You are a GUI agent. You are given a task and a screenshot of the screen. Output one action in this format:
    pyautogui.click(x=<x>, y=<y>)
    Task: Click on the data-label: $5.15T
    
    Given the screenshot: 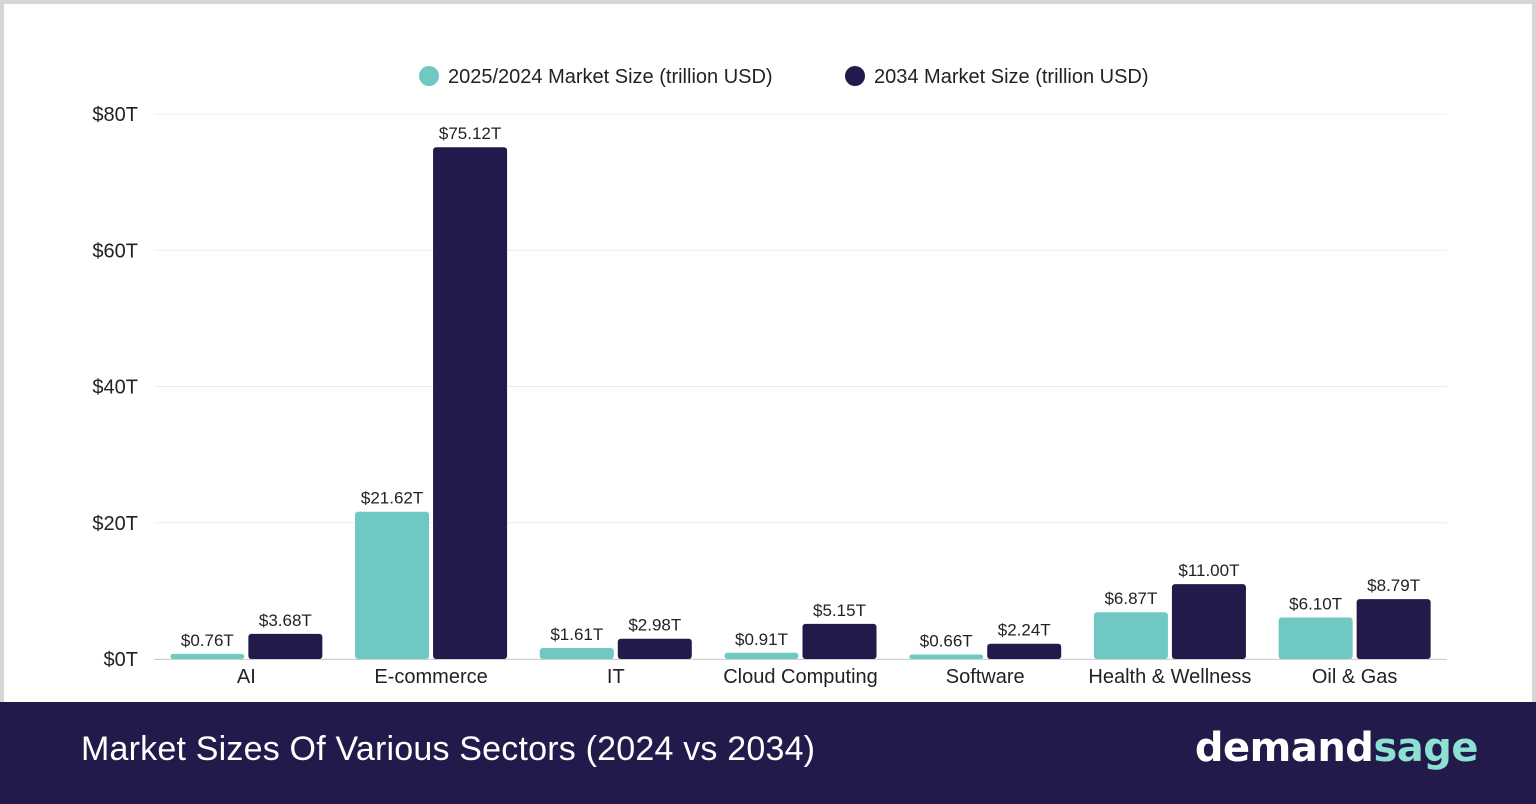 What is the action you would take?
    pyautogui.click(x=839, y=610)
    